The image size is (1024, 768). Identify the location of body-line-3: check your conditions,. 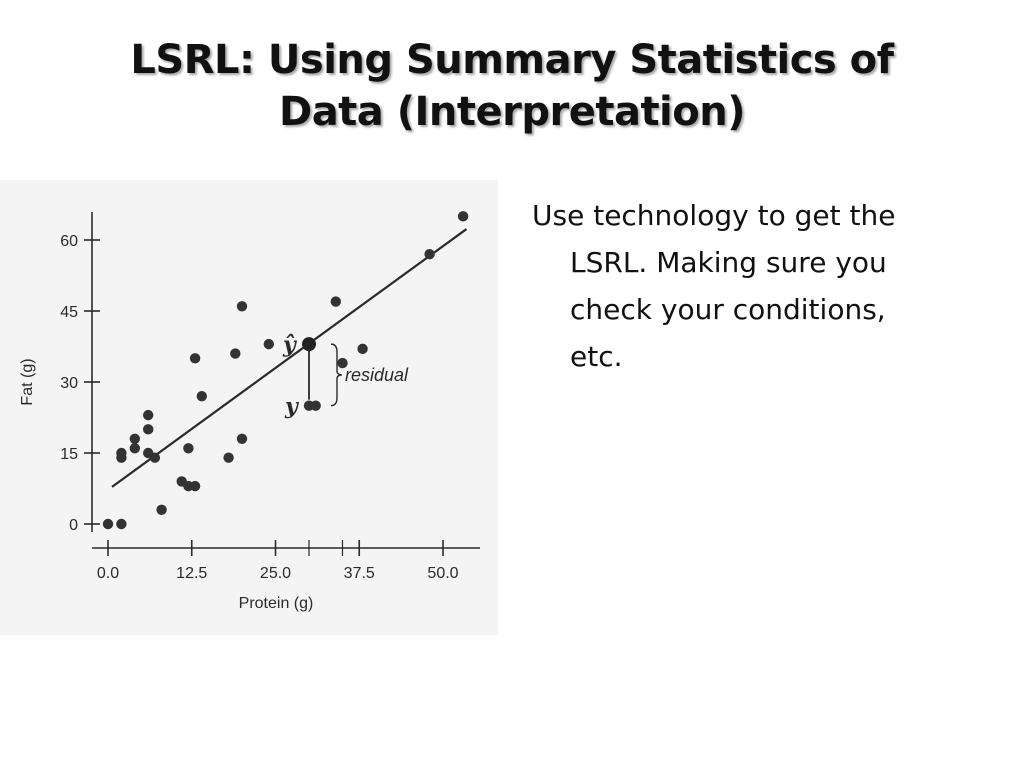
(728, 309).